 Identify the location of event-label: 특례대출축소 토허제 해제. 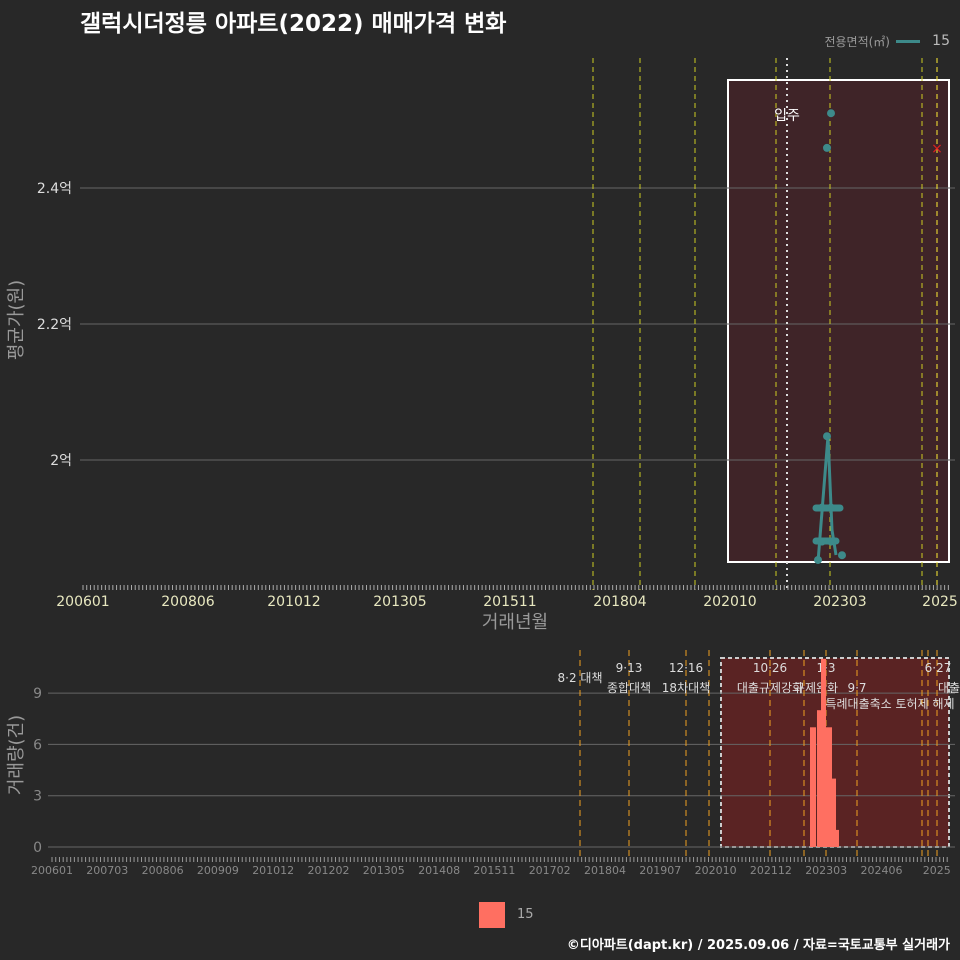
(889, 704).